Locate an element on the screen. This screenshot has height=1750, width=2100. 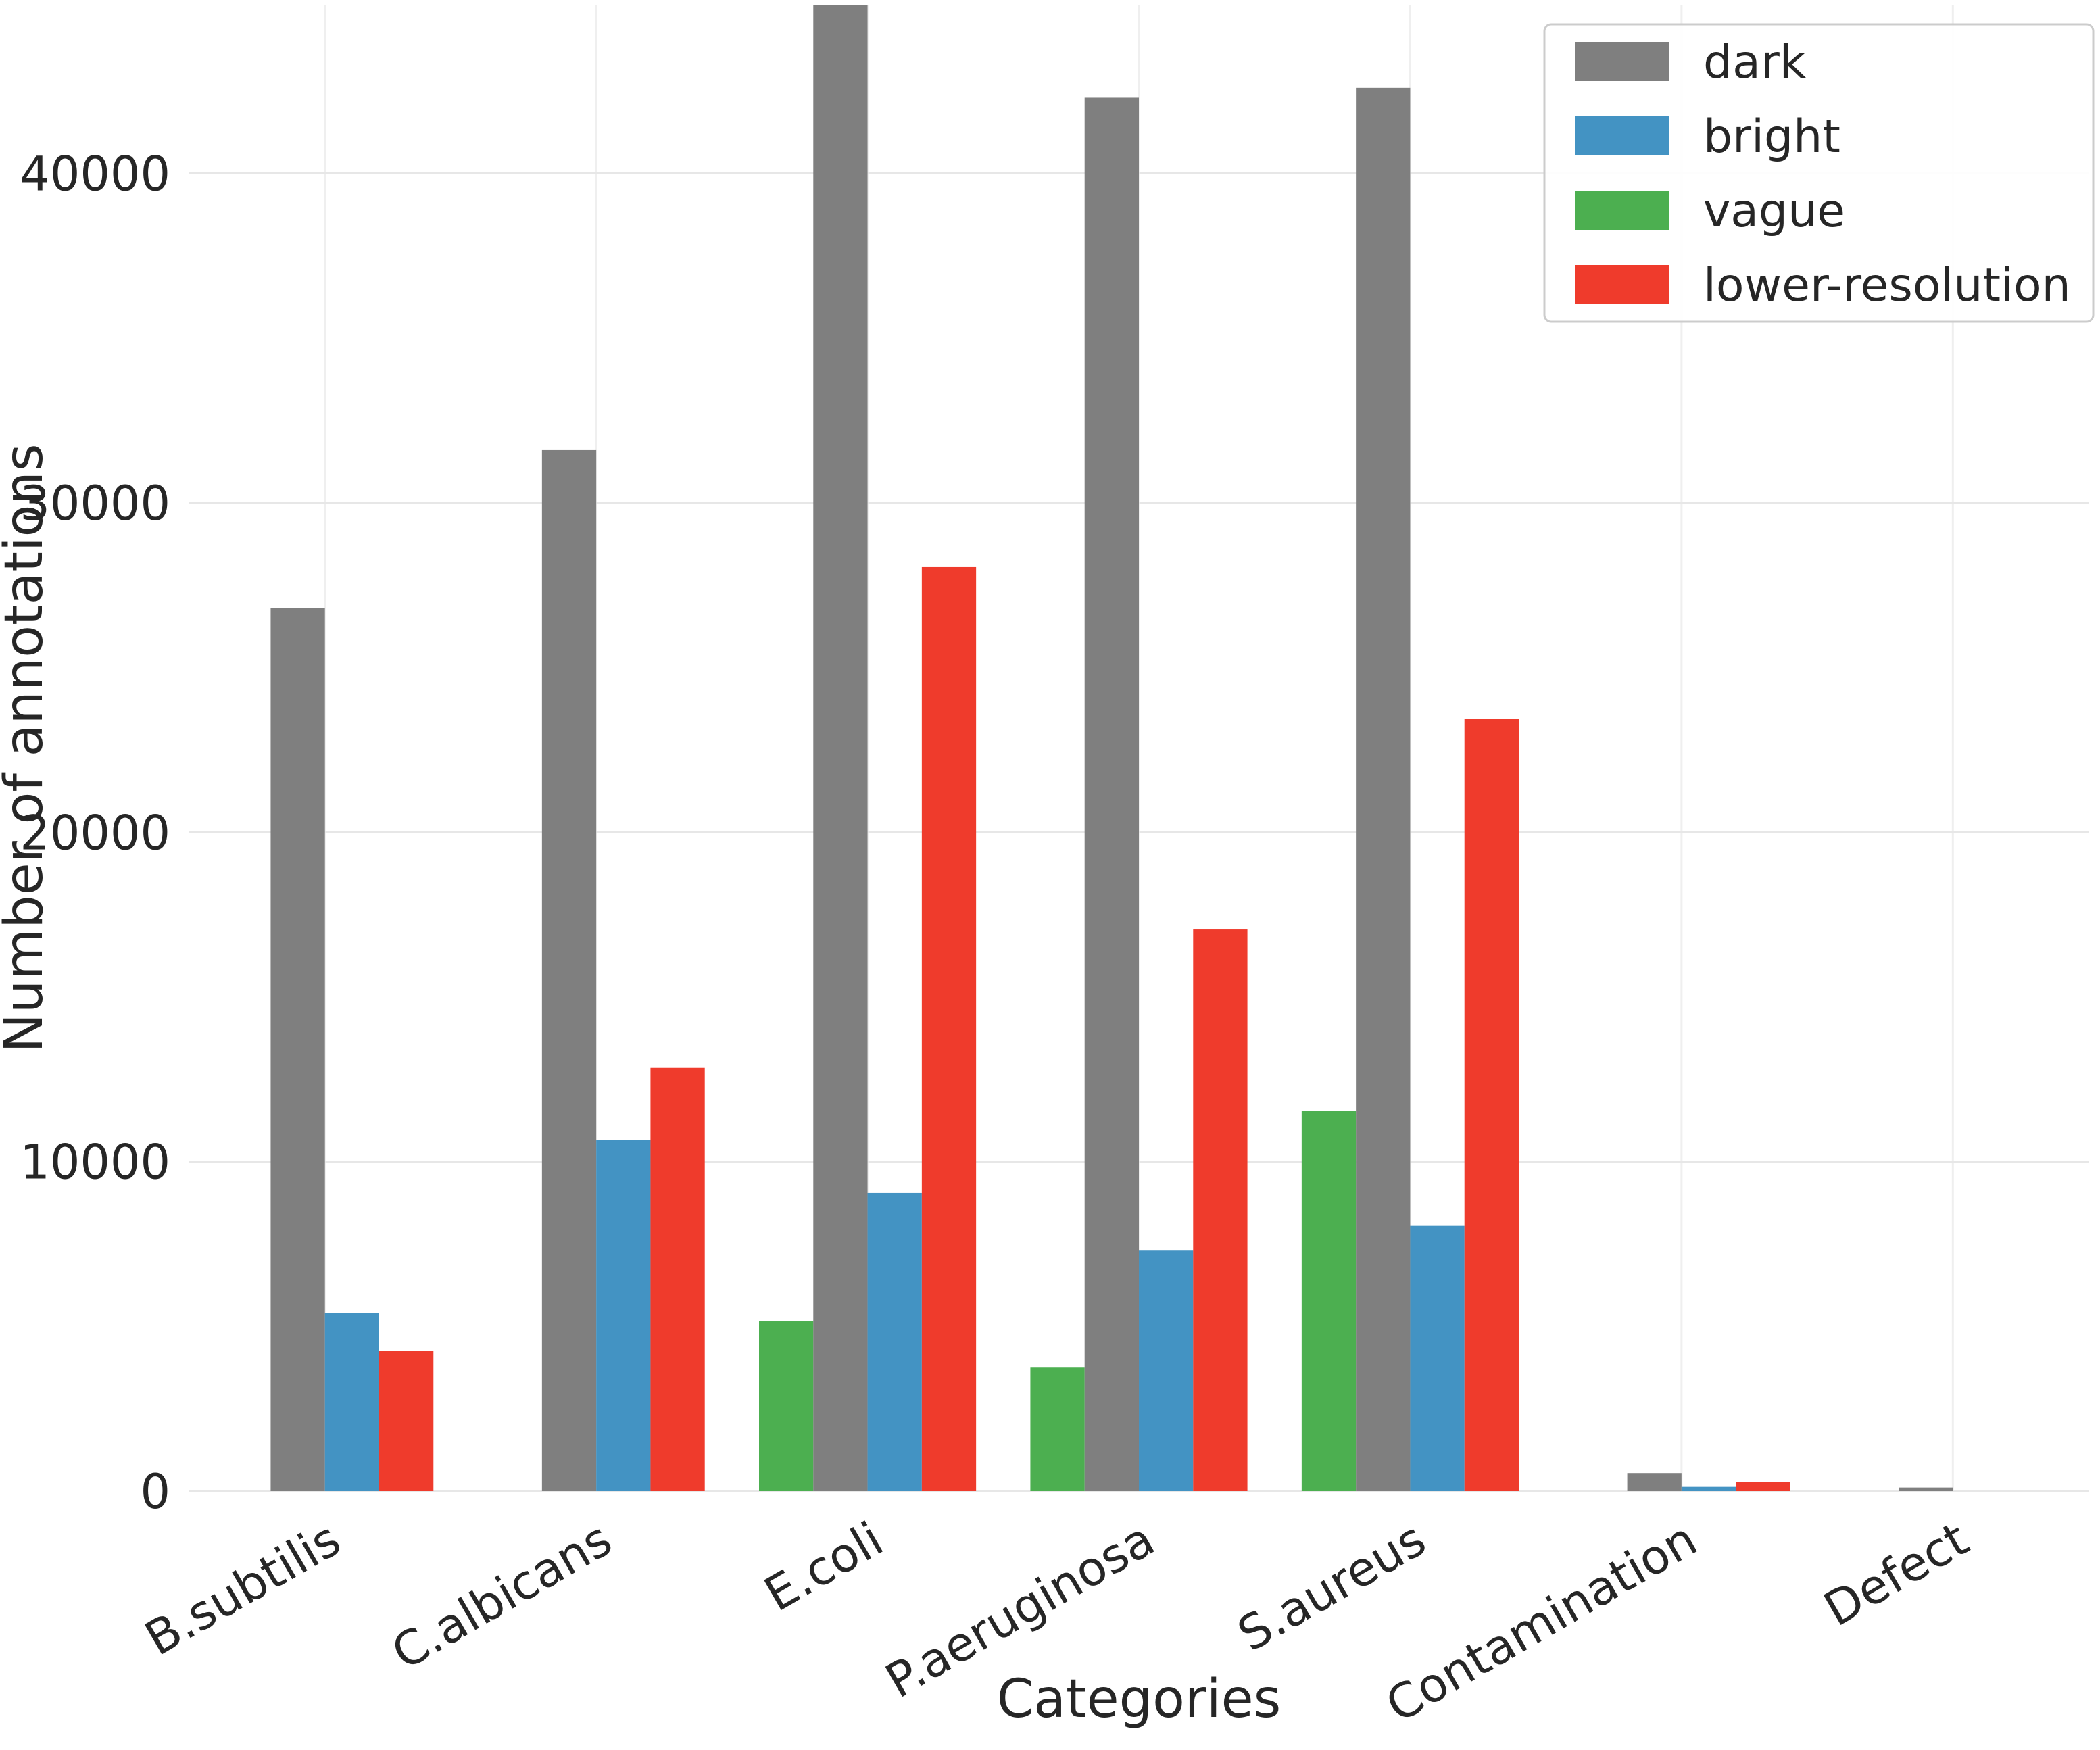
bar-bright-S.aureus is located at coordinates (1437, 1358).